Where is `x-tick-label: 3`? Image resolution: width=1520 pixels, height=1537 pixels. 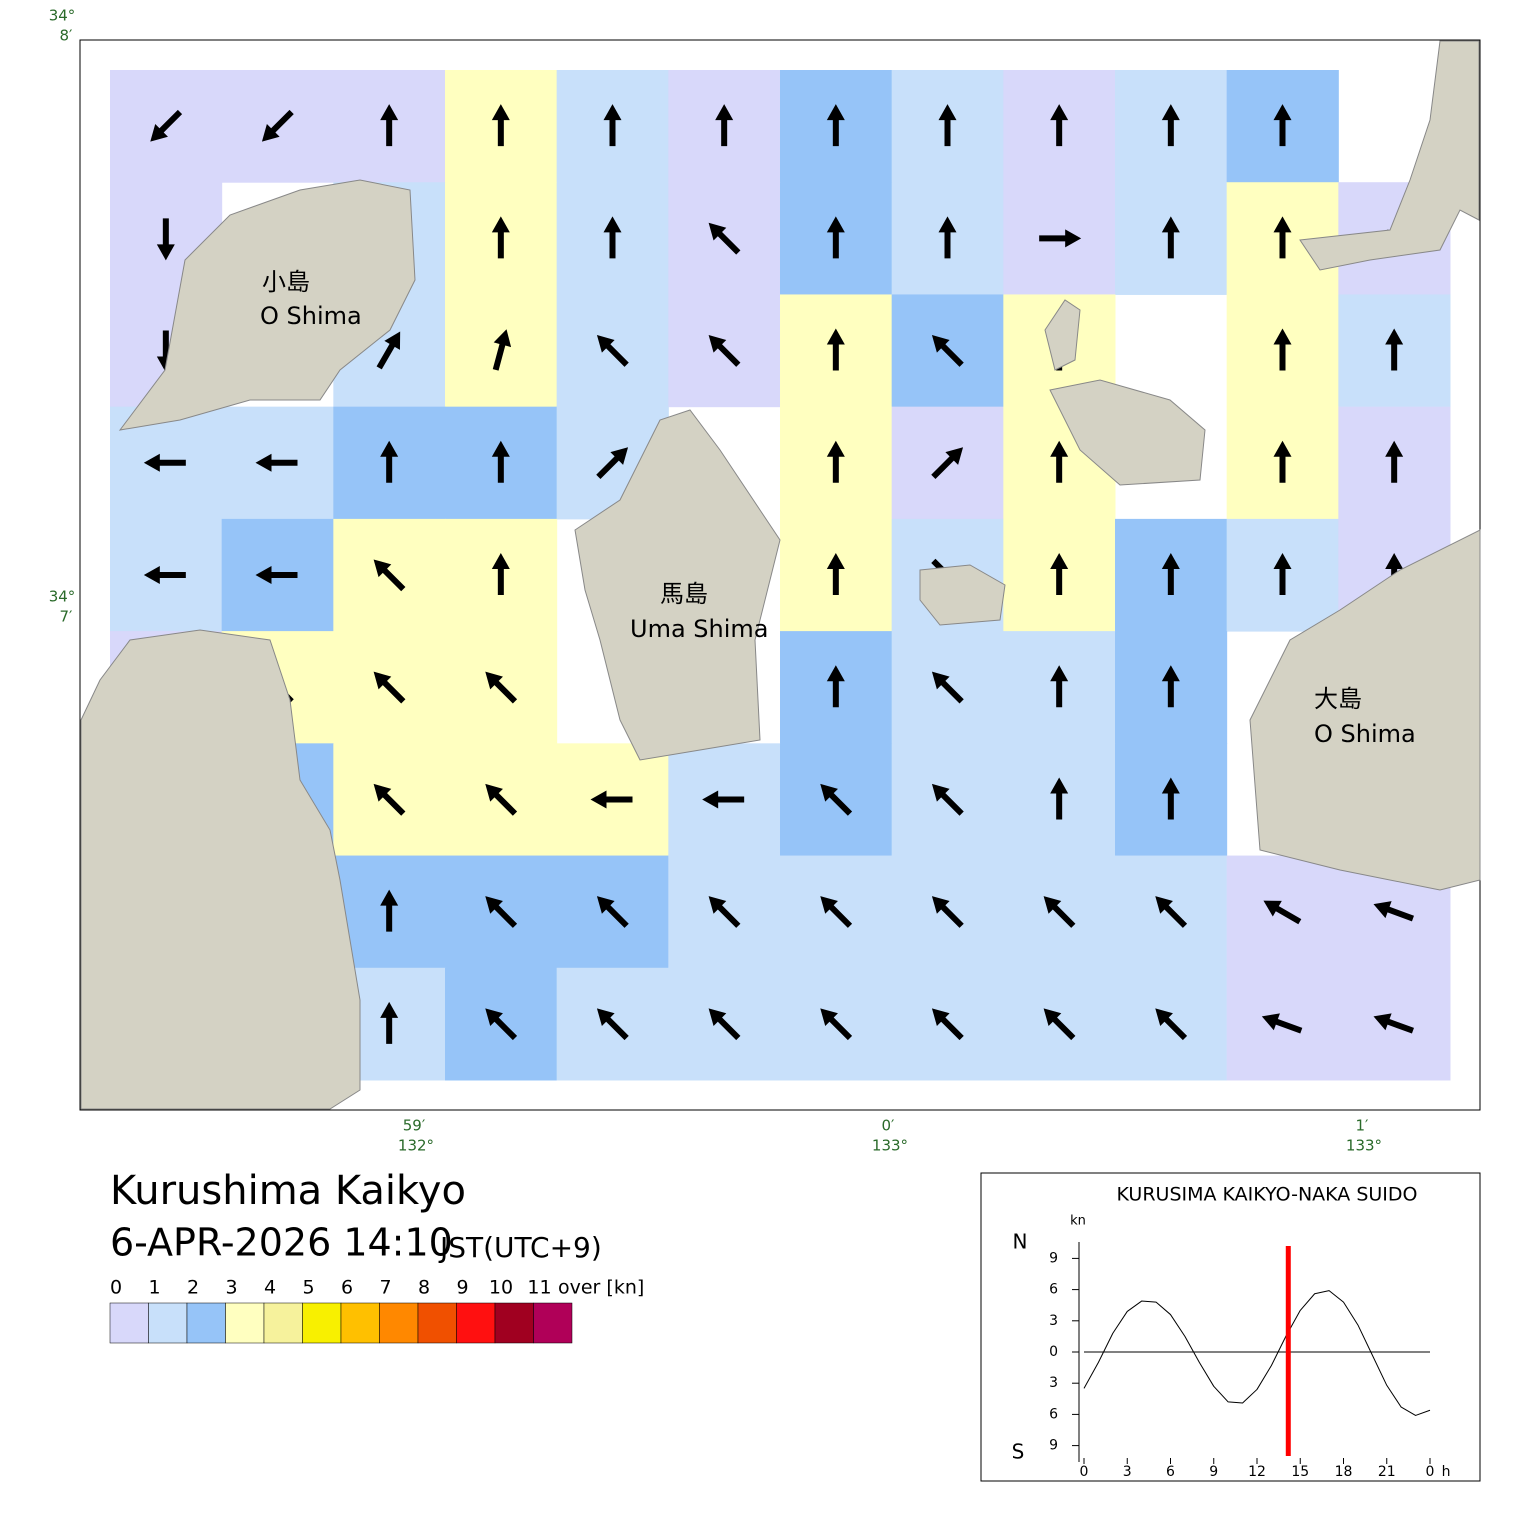 x-tick-label: 3 is located at coordinates (1127, 1472).